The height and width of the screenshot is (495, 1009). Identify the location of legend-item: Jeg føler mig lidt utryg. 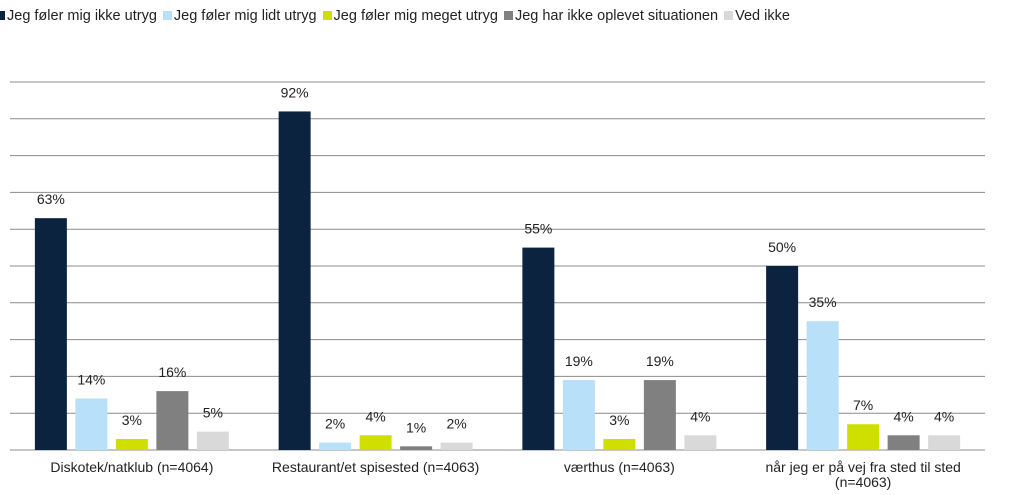
(239, 16).